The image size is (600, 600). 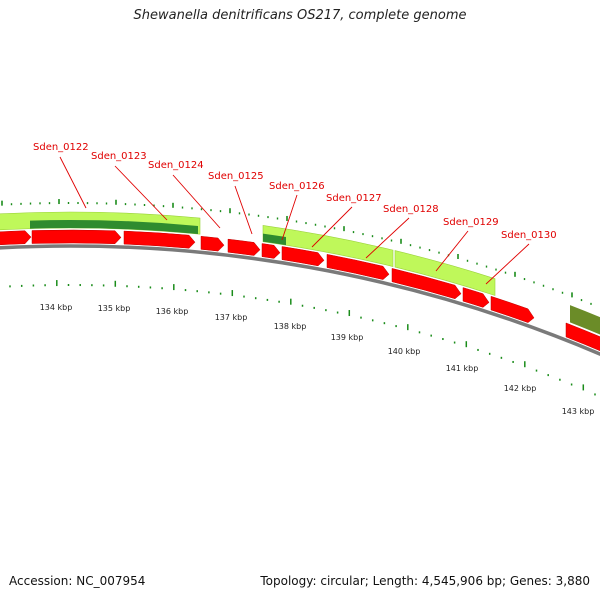 What do you see at coordinates (176, 165) in the screenshot?
I see `gene-label-sden-0124: Sden_0124` at bounding box center [176, 165].